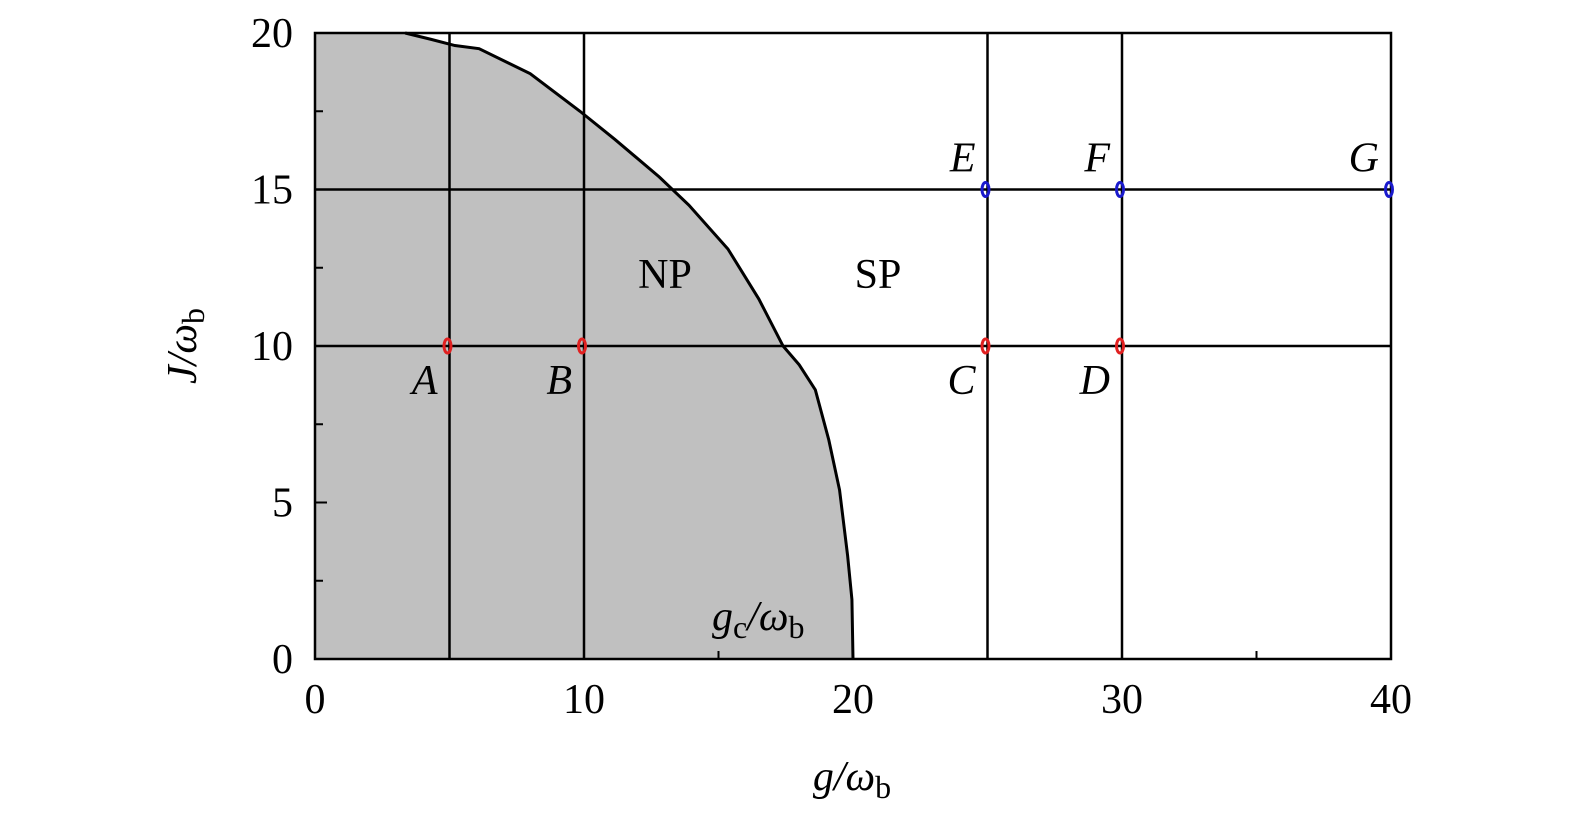 The image size is (1575, 817). Describe the element at coordinates (315, 700) in the screenshot. I see `x-tick-label: 0` at that location.